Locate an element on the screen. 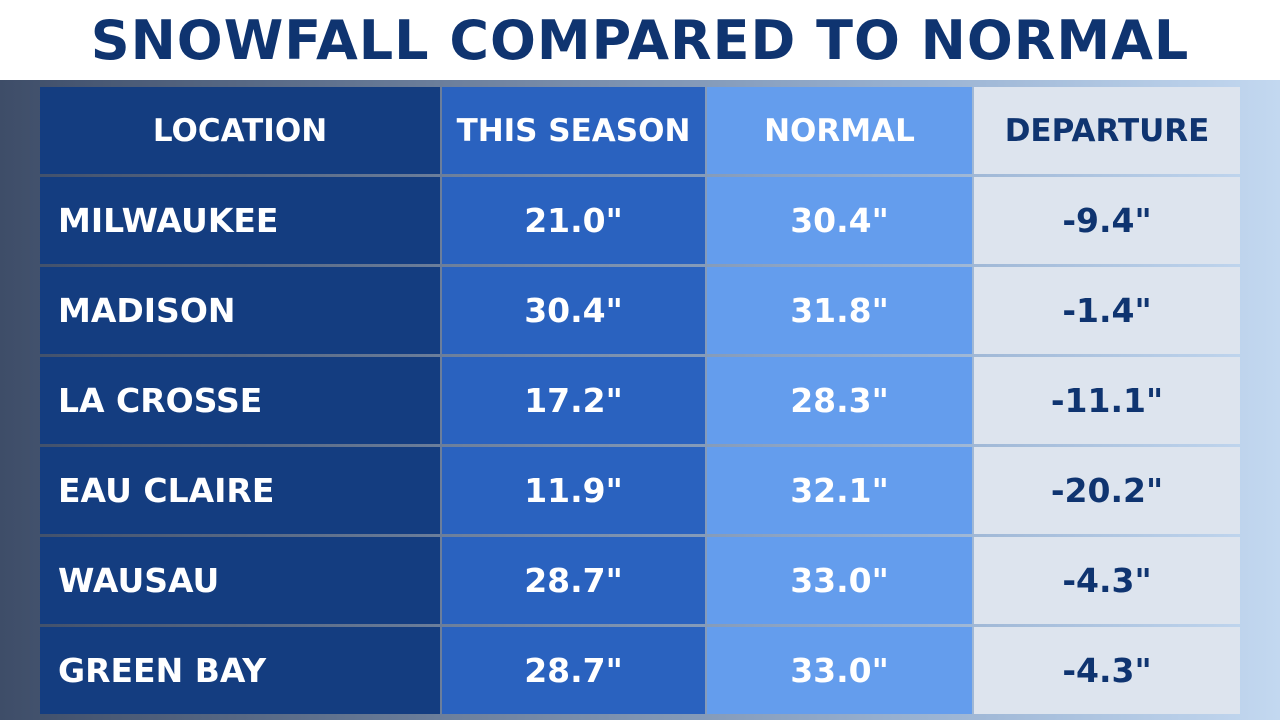  normal-cell: 30.4" is located at coordinates (839, 220).